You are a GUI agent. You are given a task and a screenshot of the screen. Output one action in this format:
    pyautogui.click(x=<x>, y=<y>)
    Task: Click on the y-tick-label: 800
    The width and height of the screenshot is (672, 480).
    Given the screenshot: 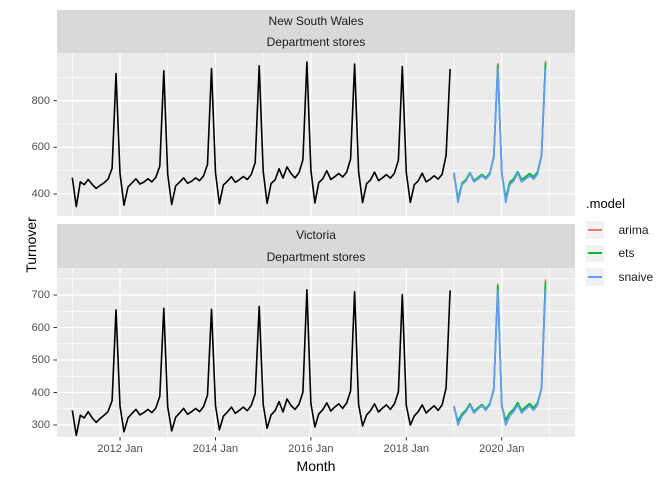 What is the action you would take?
    pyautogui.click(x=40, y=100)
    